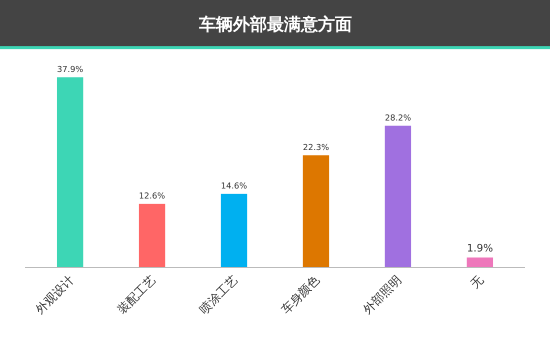 The width and height of the screenshot is (550, 347). Describe the element at coordinates (316, 147) in the screenshot. I see `data-label: 22.3%` at that location.